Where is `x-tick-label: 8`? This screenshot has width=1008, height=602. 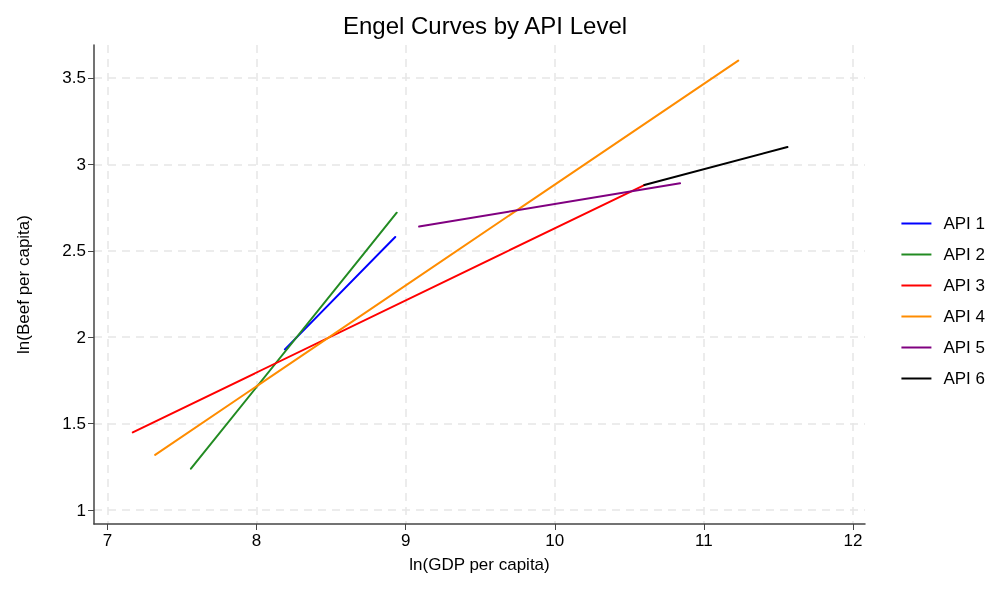
x-tick-label: 8 is located at coordinates (256, 540).